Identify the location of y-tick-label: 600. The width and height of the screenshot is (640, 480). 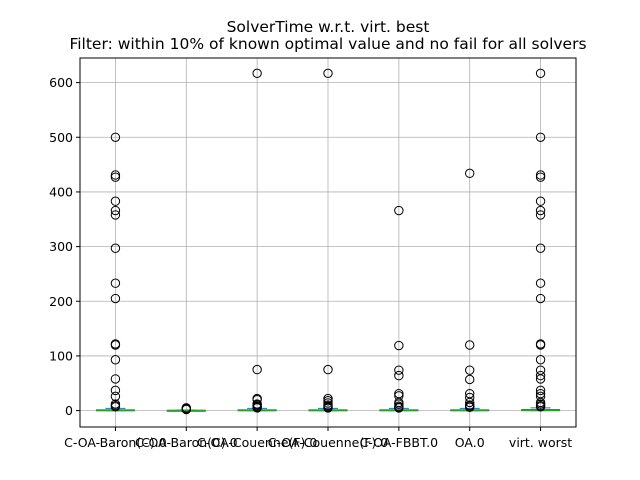
(61, 82).